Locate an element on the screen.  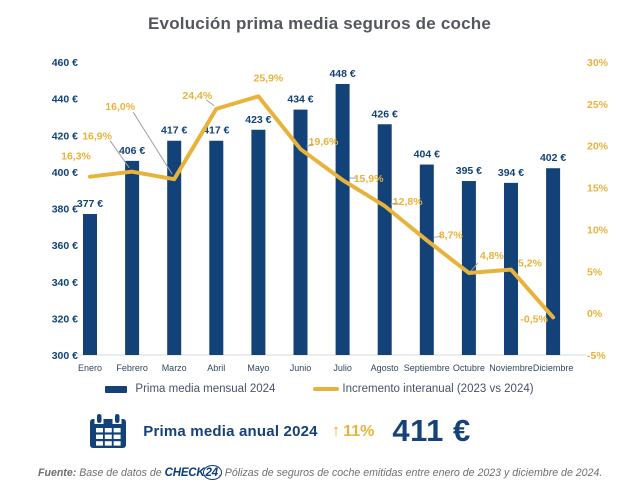
month-label: Julio is located at coordinates (342, 368).